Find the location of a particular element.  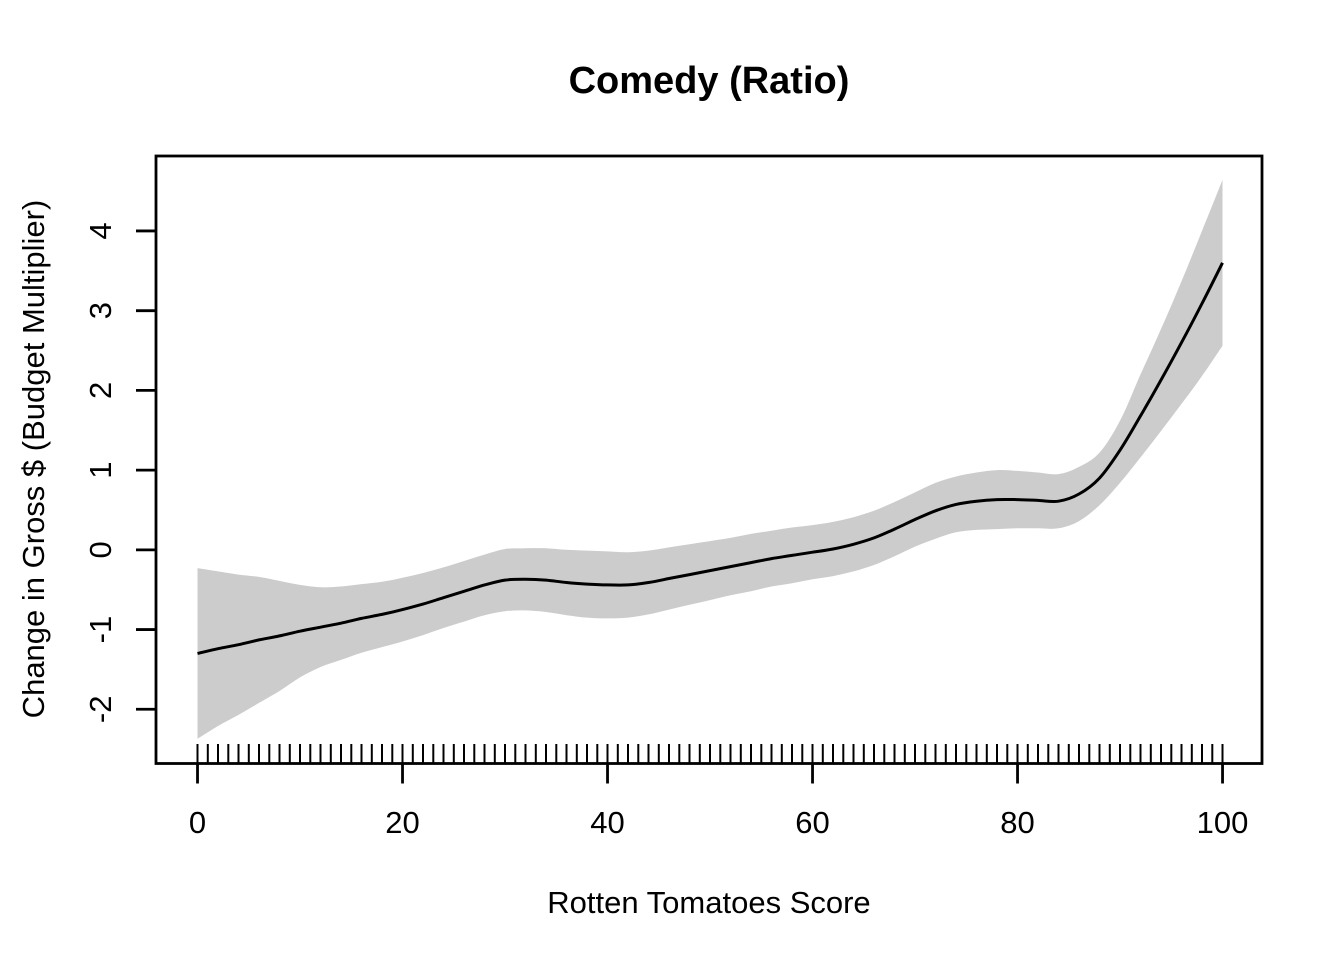

x-tick-label: 60 is located at coordinates (812, 822).